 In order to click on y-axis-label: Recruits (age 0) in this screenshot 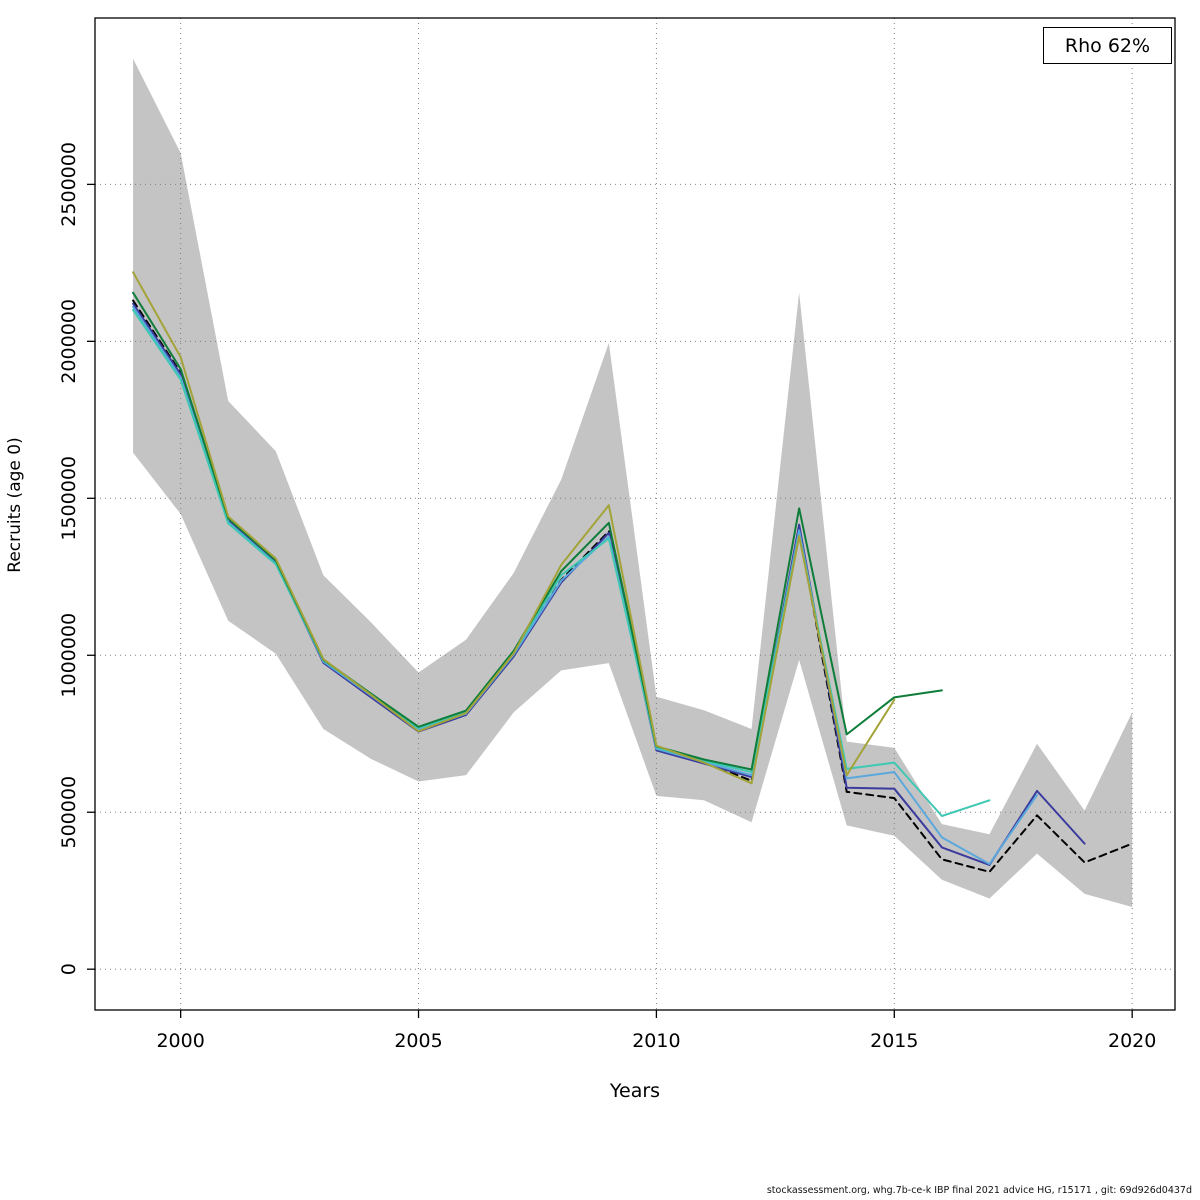, I will do `click(15, 505)`.